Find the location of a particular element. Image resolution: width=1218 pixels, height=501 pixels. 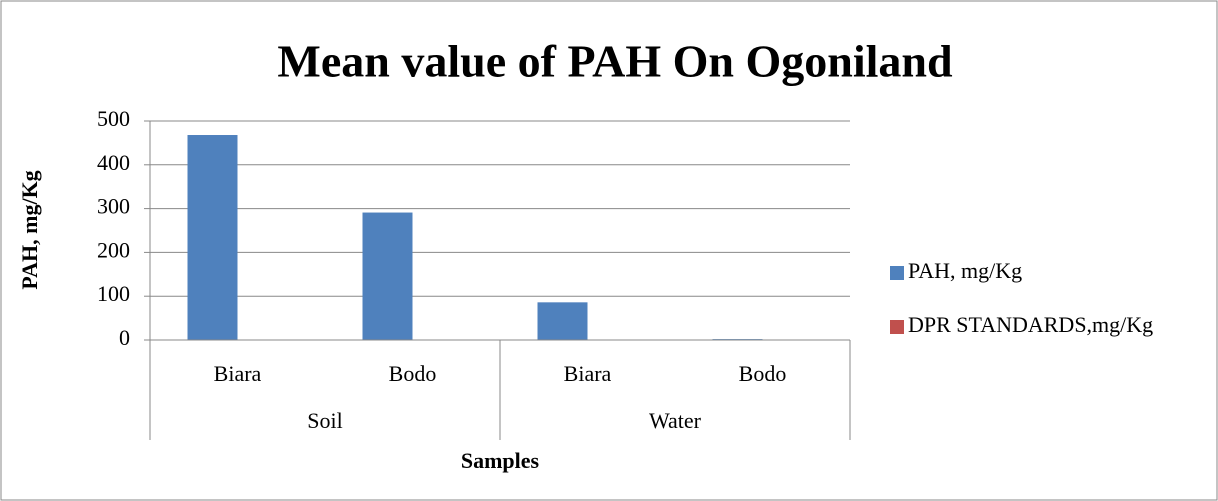

y-tick-label: 100 is located at coordinates (113, 293).